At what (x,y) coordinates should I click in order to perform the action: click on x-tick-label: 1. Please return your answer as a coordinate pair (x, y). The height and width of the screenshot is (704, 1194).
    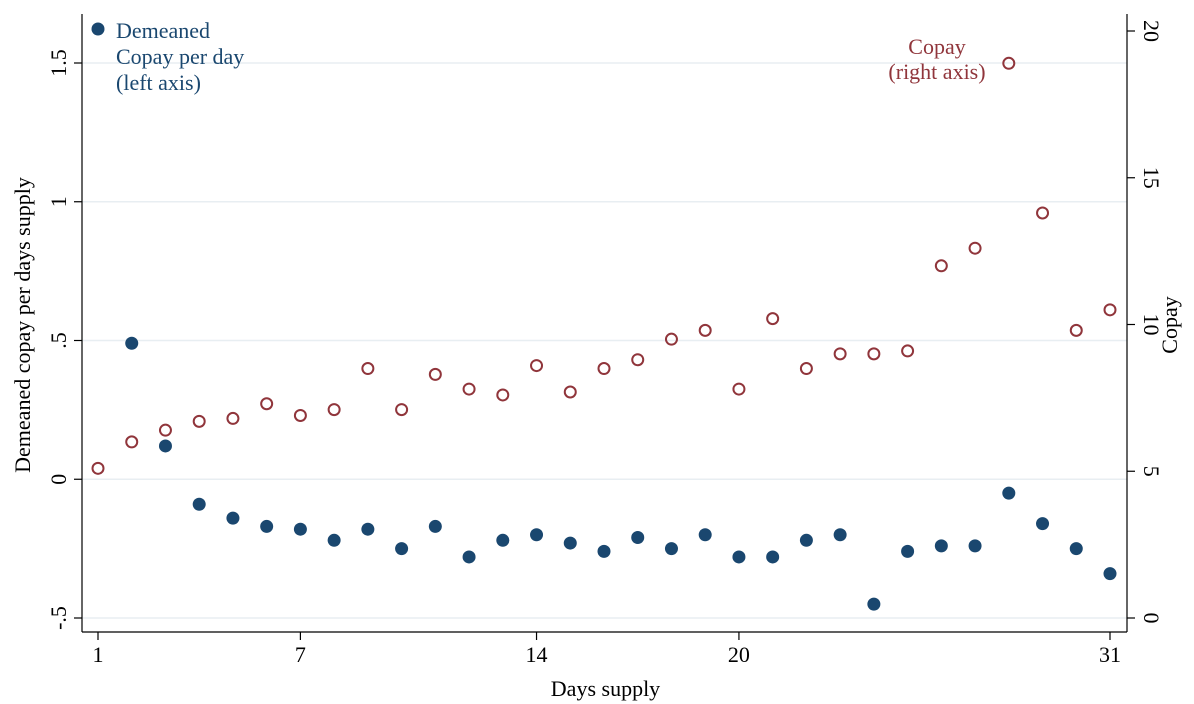
    Looking at the image, I should click on (98, 654).